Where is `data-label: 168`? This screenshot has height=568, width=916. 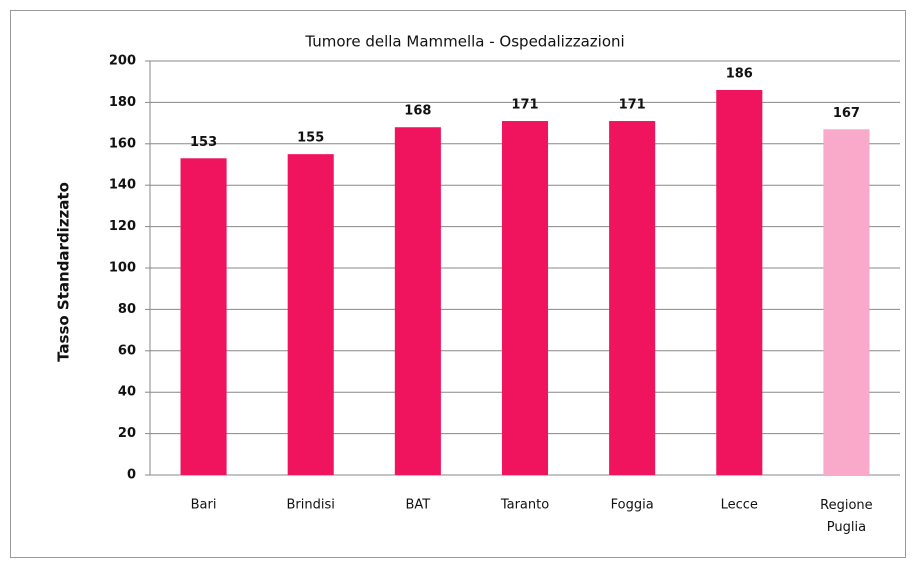 data-label: 168 is located at coordinates (417, 111).